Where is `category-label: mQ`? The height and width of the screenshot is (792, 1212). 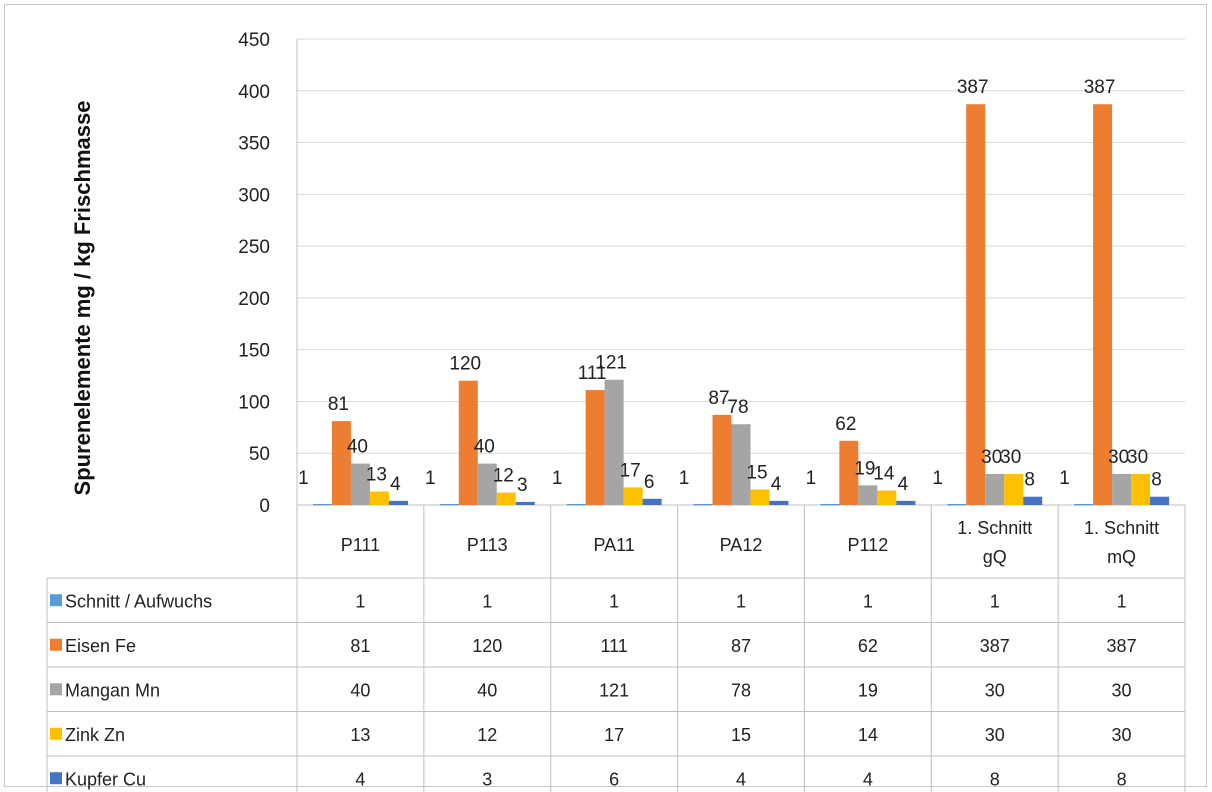
category-label: mQ is located at coordinates (1121, 557).